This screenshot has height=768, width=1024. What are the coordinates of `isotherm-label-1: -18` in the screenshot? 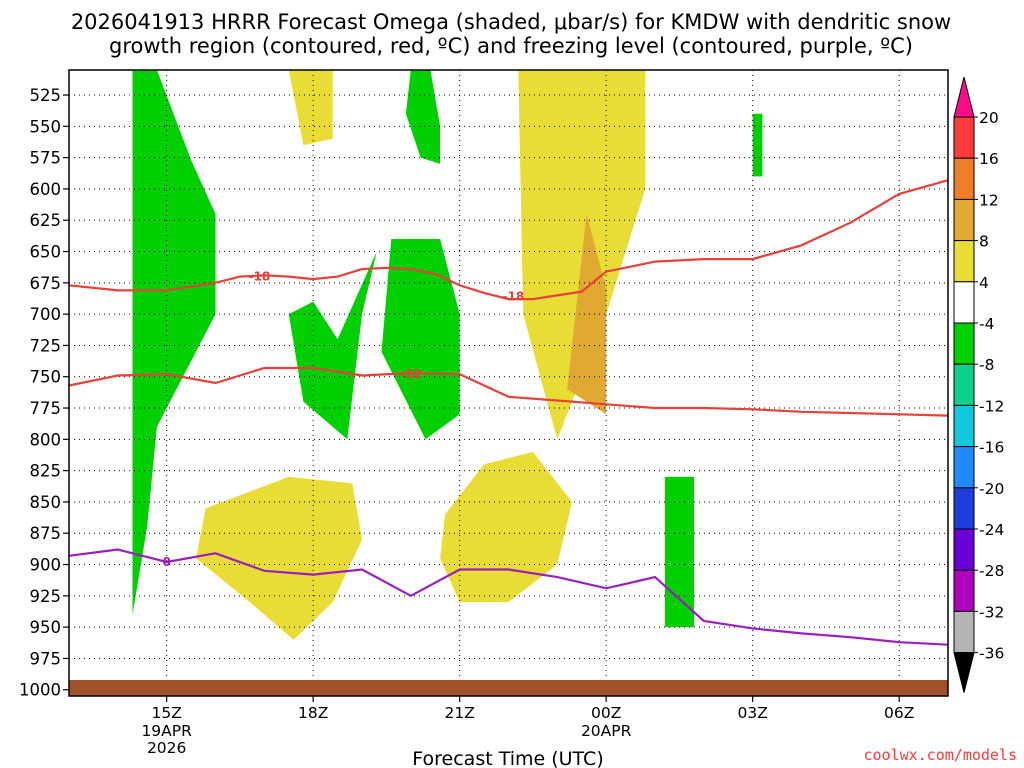 It's located at (514, 297).